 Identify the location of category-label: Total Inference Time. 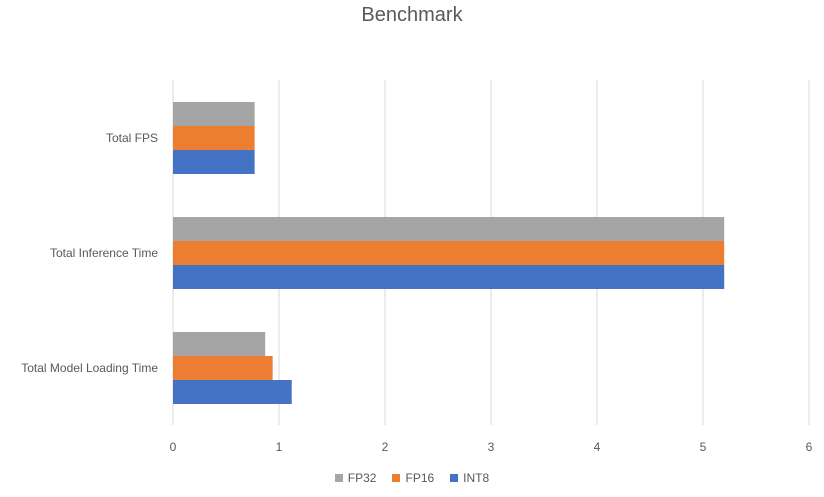
(104, 253).